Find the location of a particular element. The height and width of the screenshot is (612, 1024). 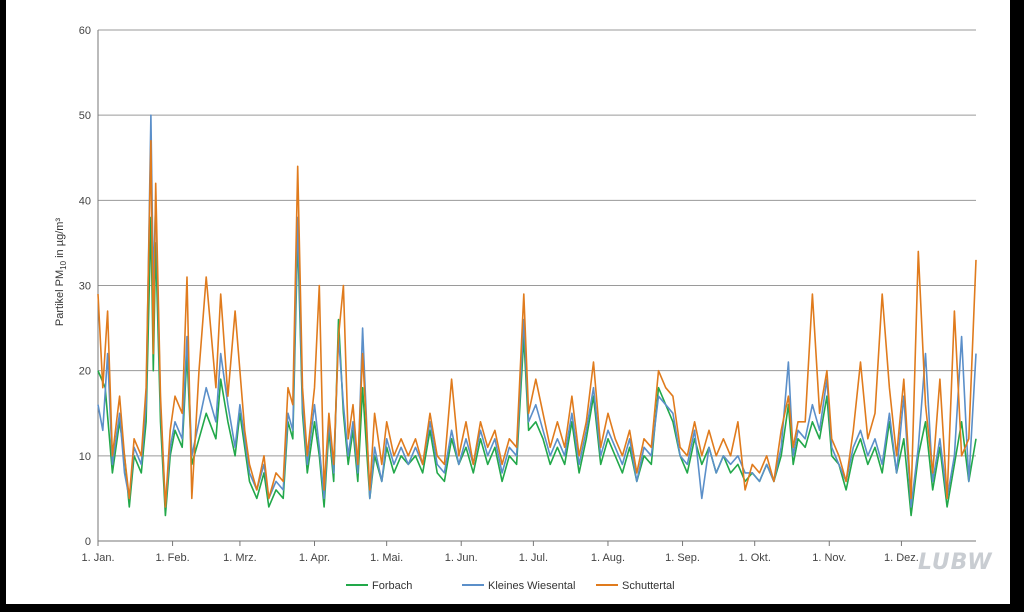

x-tick-label: 1. Sep. is located at coordinates (682, 558).